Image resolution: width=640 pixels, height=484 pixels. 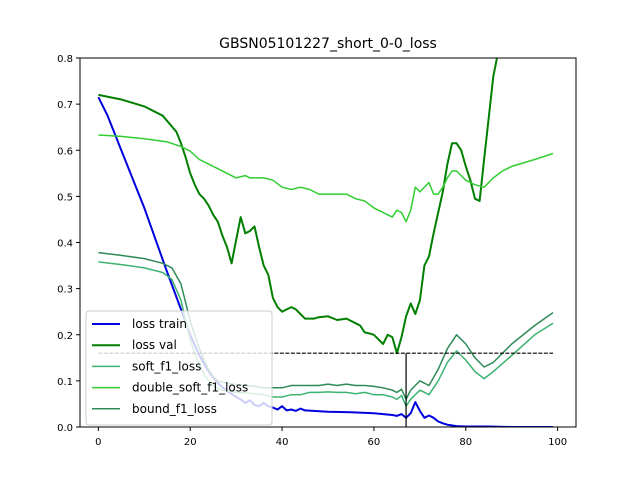 What do you see at coordinates (159, 324) in the screenshot?
I see `legend-label: loss train` at bounding box center [159, 324].